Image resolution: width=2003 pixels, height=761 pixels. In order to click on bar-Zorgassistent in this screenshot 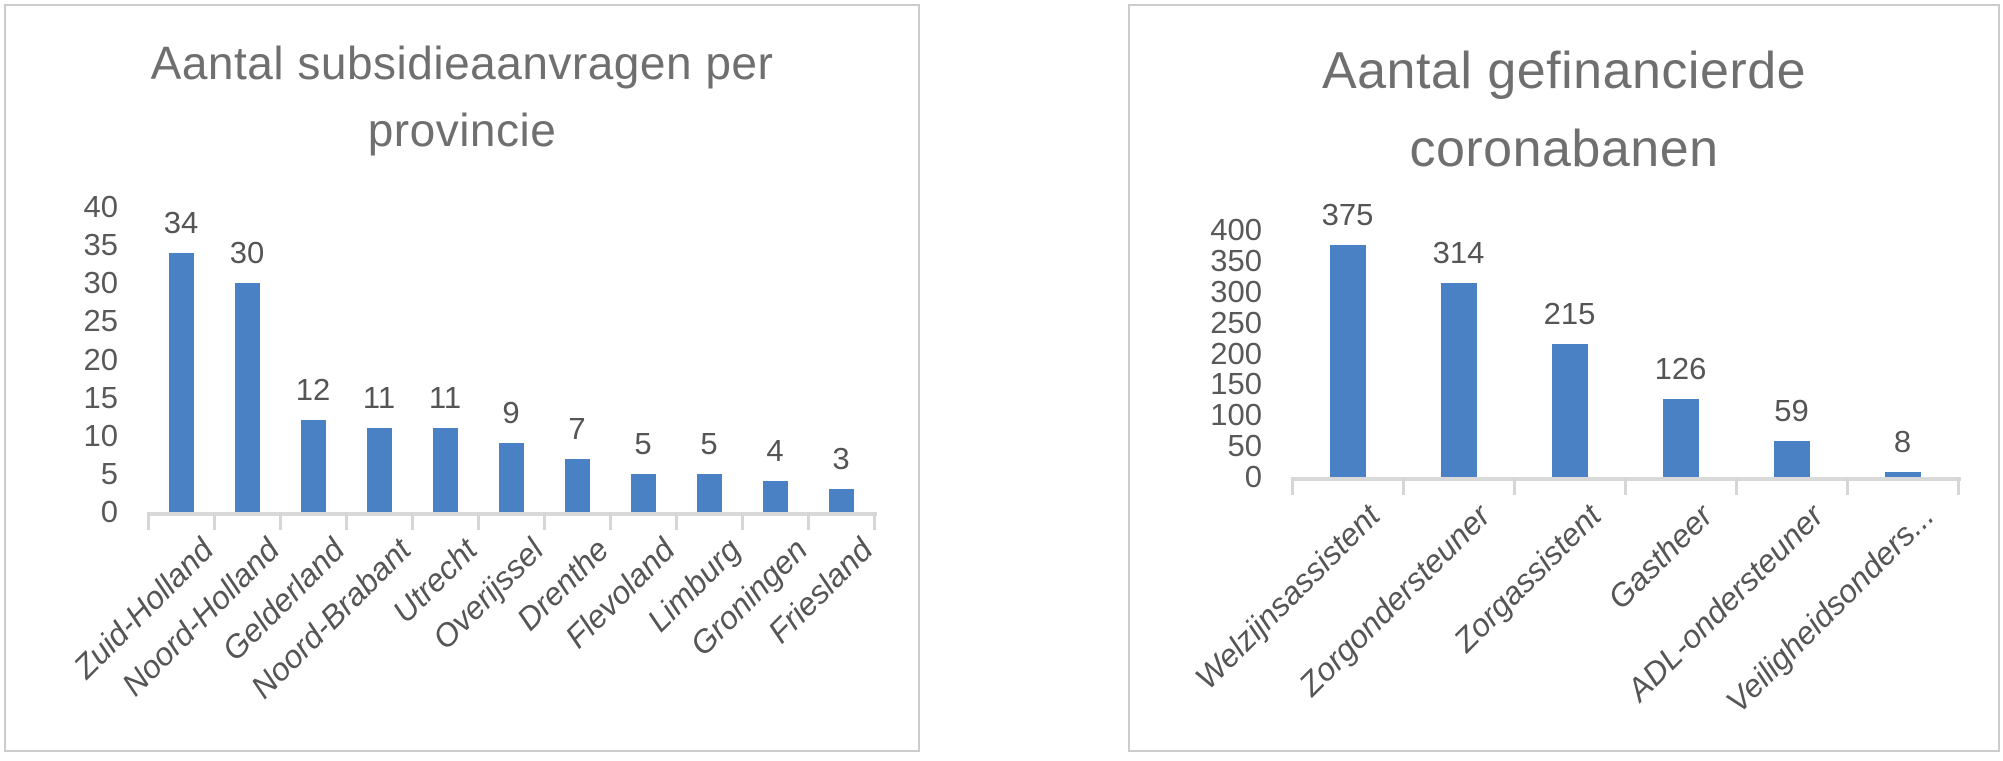, I will do `click(1569, 410)`.